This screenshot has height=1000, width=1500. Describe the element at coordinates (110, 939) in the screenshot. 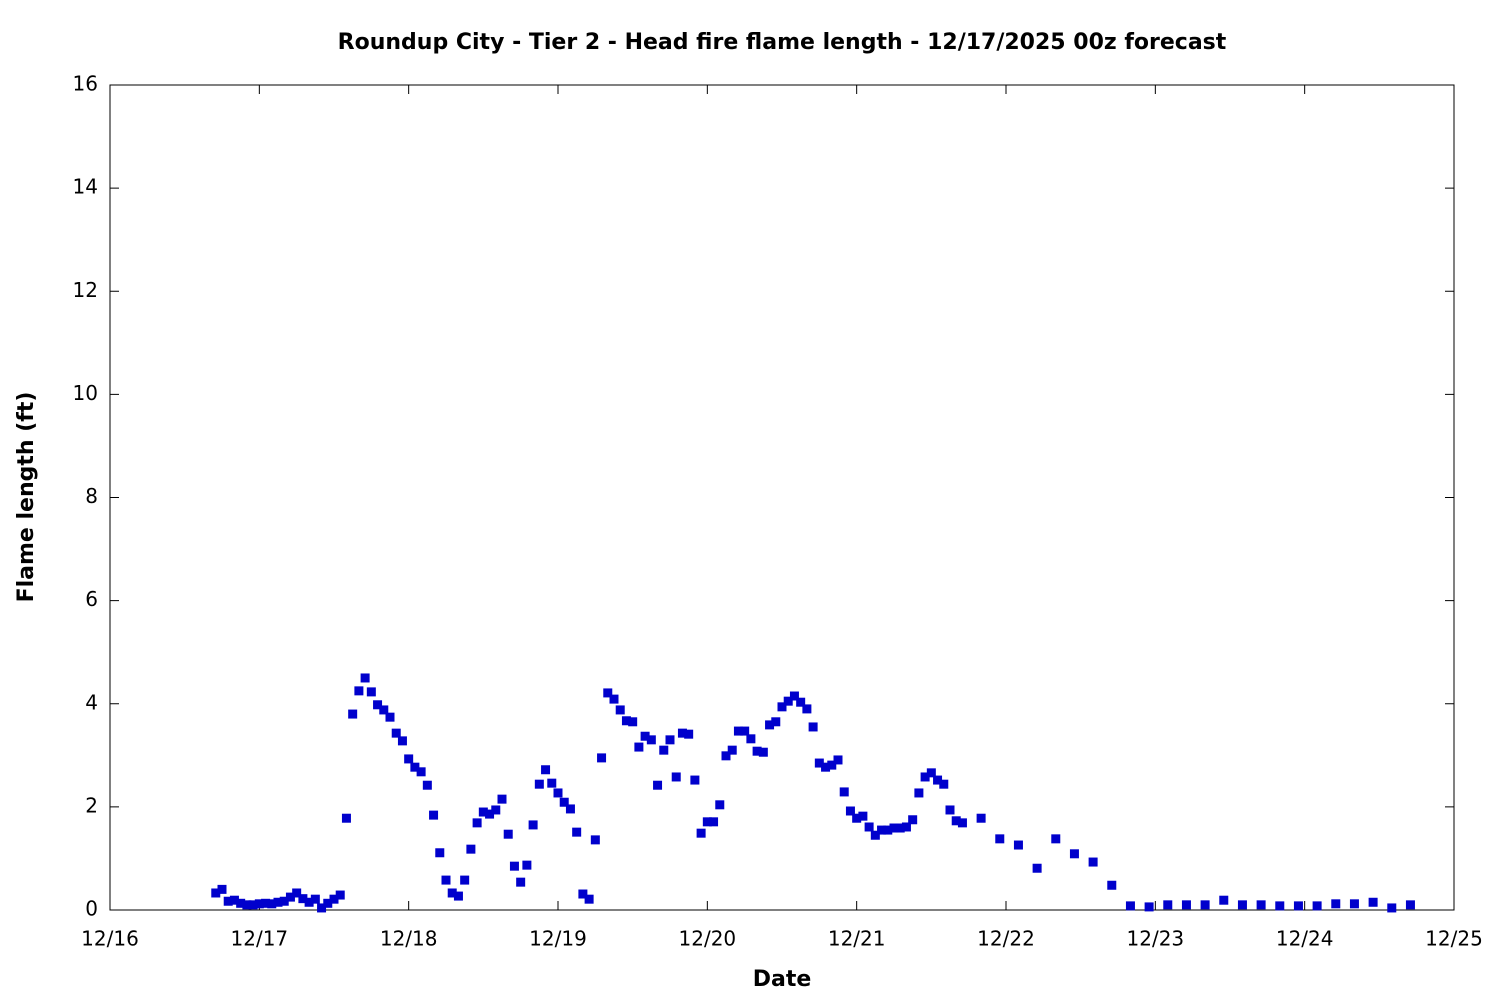

I see `x-tick-label: 12/16` at that location.